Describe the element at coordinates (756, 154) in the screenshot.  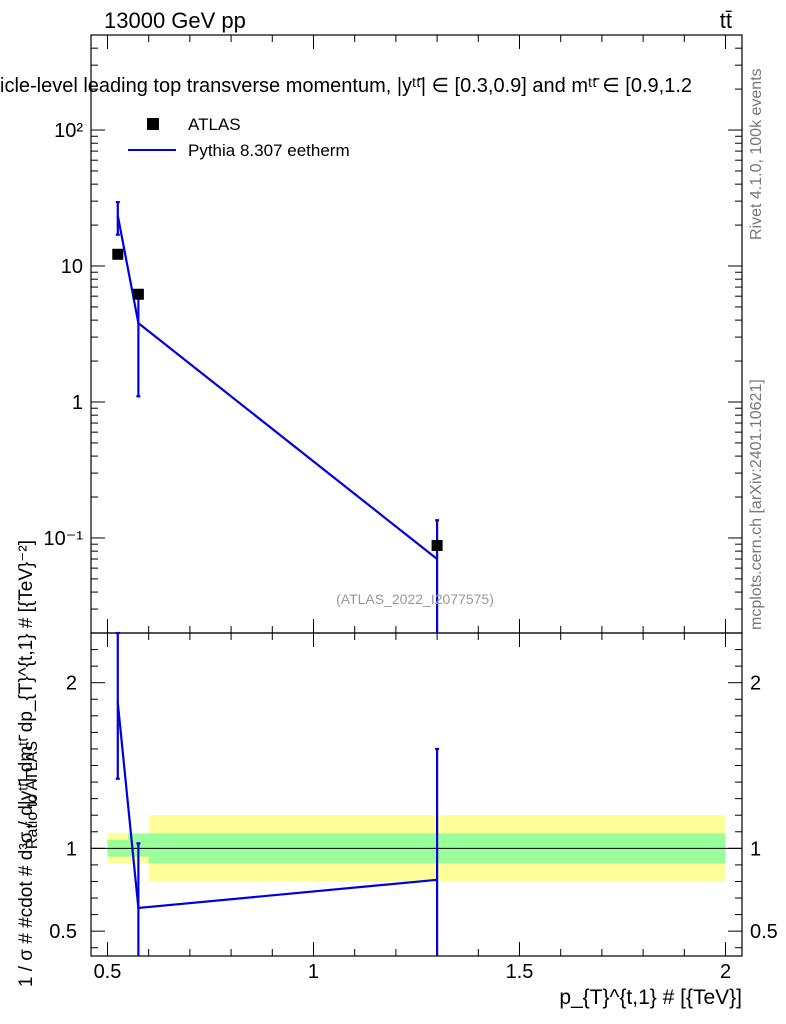
I see `rivet-label: Rivet 4.1.0, 100k events` at that location.